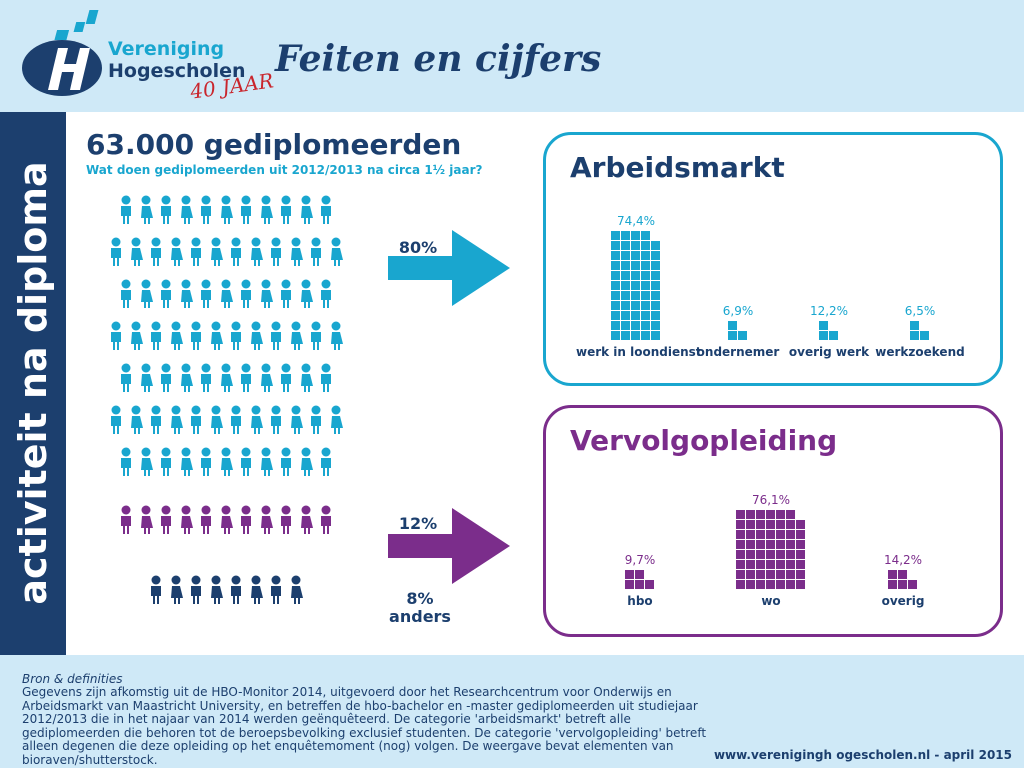 This screenshot has height=768, width=1024. What do you see at coordinates (903, 560) in the screenshot?
I see `bar-value-label: 14,2%` at bounding box center [903, 560].